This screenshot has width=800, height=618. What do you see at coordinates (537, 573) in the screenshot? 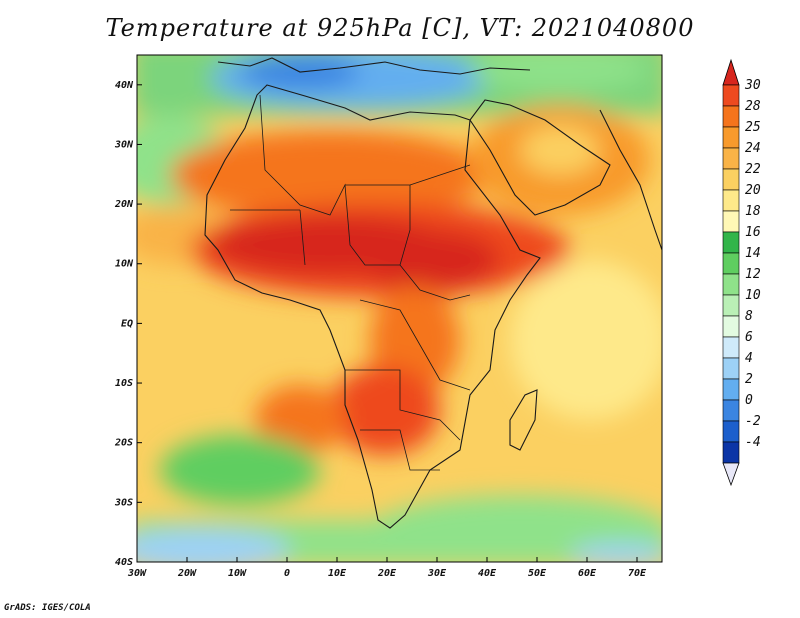
I see `lon-tick-label: 50E` at bounding box center [537, 573].